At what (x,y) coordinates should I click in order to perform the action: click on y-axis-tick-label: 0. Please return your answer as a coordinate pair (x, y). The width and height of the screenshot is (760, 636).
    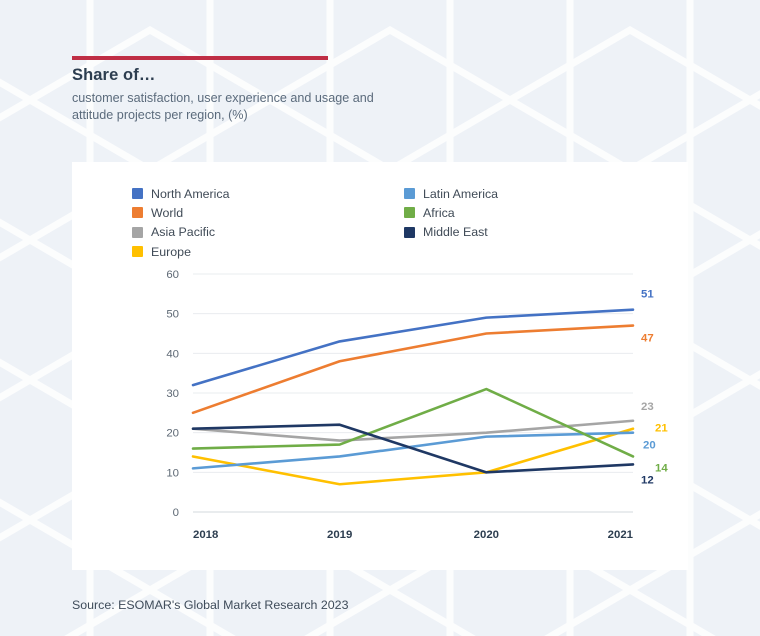
    Looking at the image, I should click on (176, 513).